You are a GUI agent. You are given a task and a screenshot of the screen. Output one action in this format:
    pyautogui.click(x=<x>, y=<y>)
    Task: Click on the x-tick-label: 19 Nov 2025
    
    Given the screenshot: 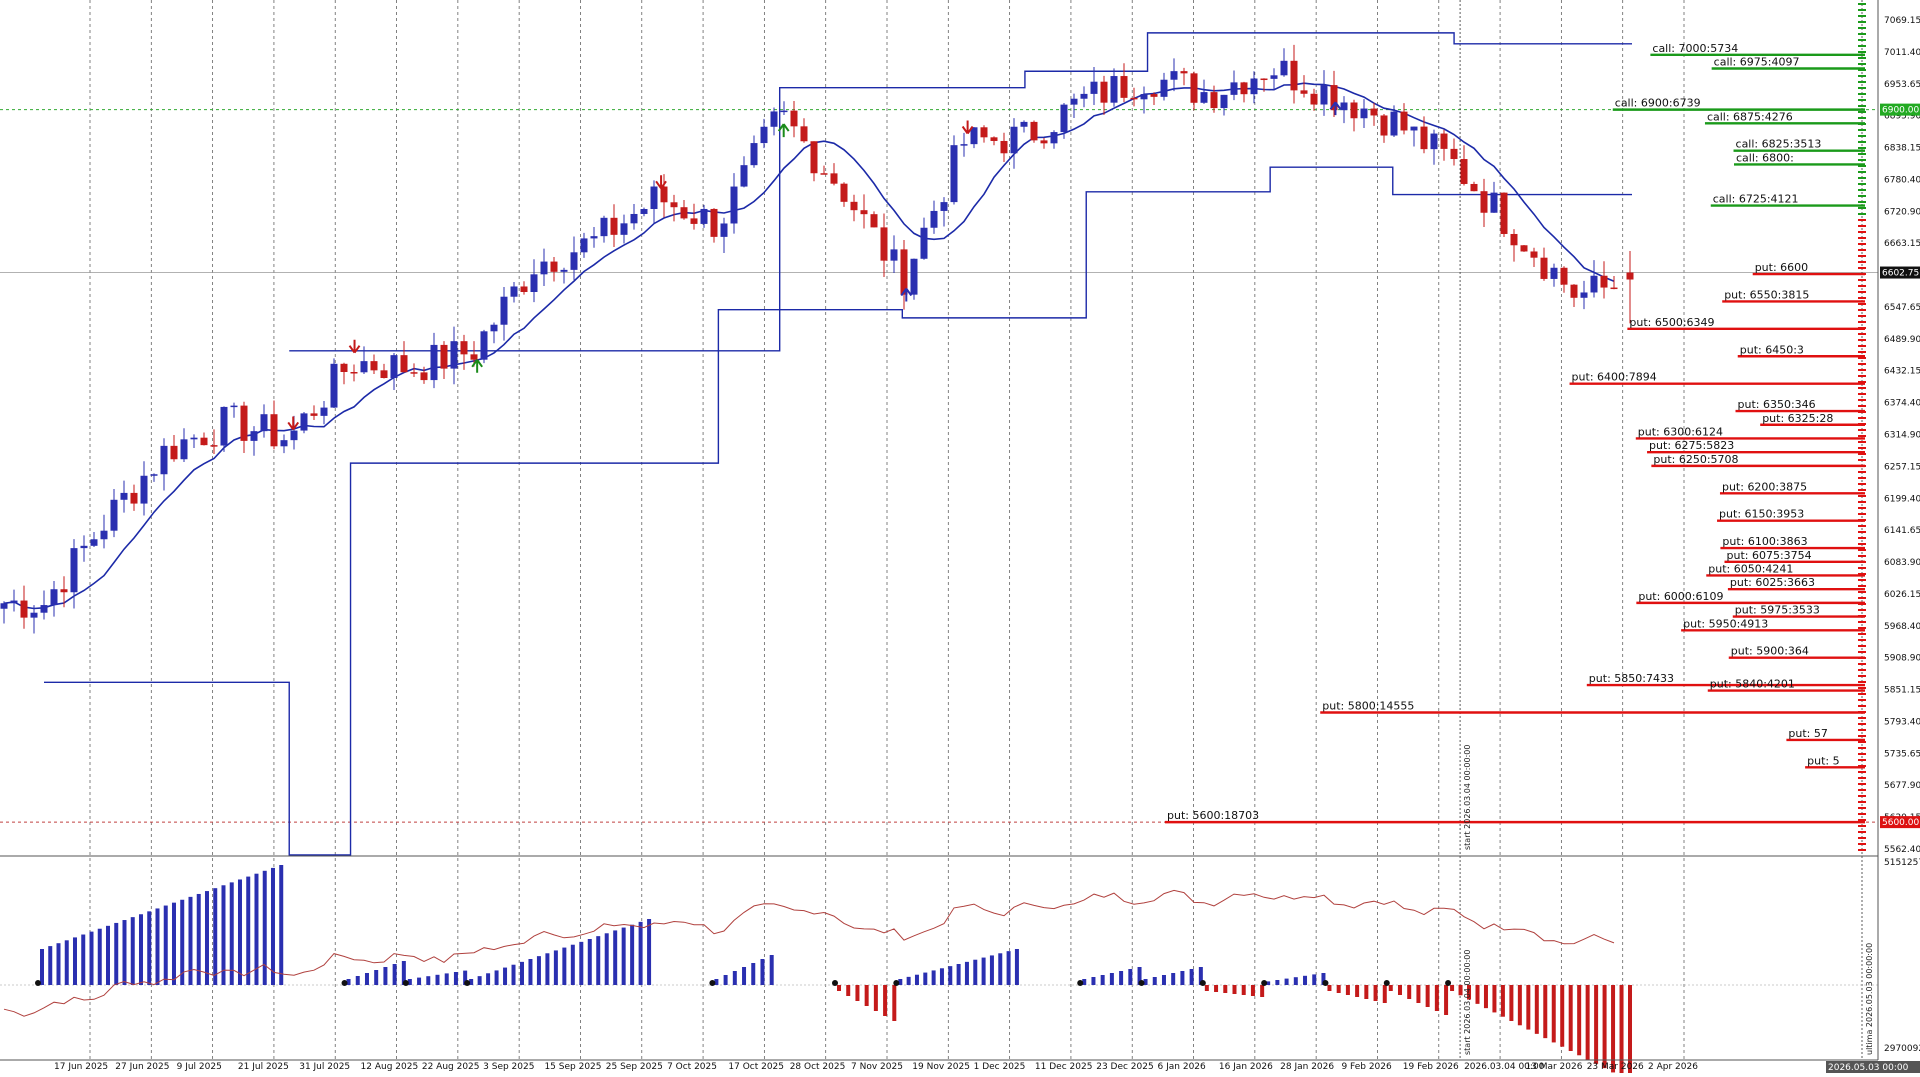 What is the action you would take?
    pyautogui.click(x=941, y=1067)
    